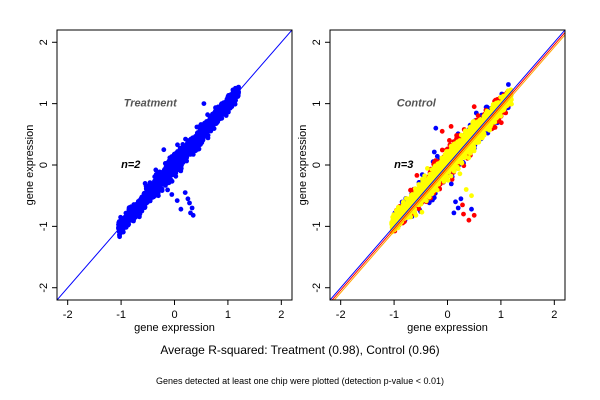 The height and width of the screenshot is (400, 600). What do you see at coordinates (174, 315) in the screenshot?
I see `x-tick-label: 0` at bounding box center [174, 315].